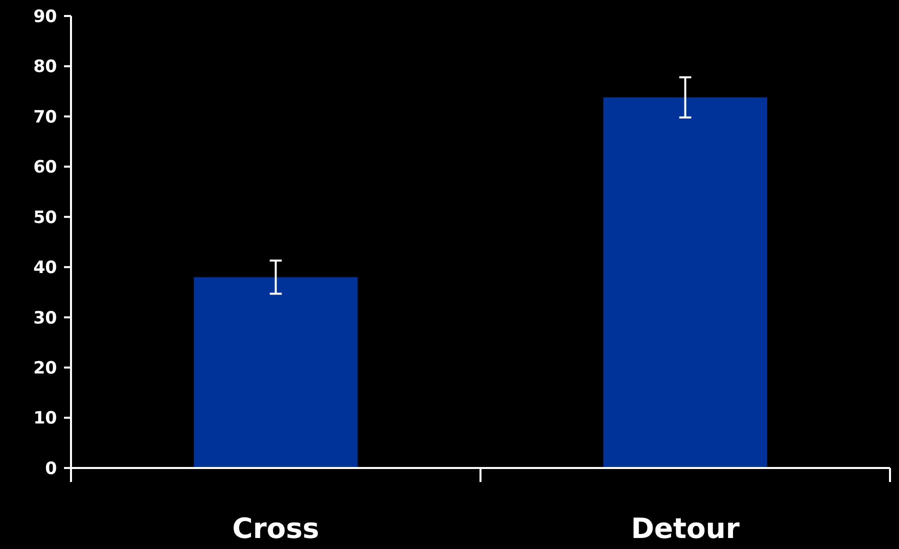 The image size is (899, 549). What do you see at coordinates (45, 16) in the screenshot?
I see `y-tick-label: 90` at bounding box center [45, 16].